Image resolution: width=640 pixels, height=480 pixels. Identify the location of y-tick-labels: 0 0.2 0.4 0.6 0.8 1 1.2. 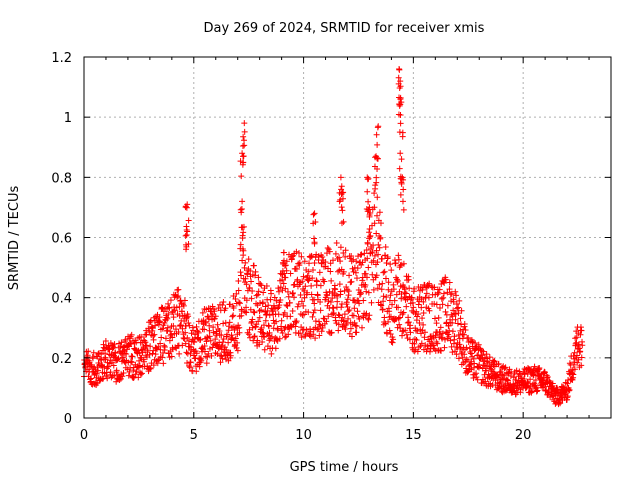
(61, 239).